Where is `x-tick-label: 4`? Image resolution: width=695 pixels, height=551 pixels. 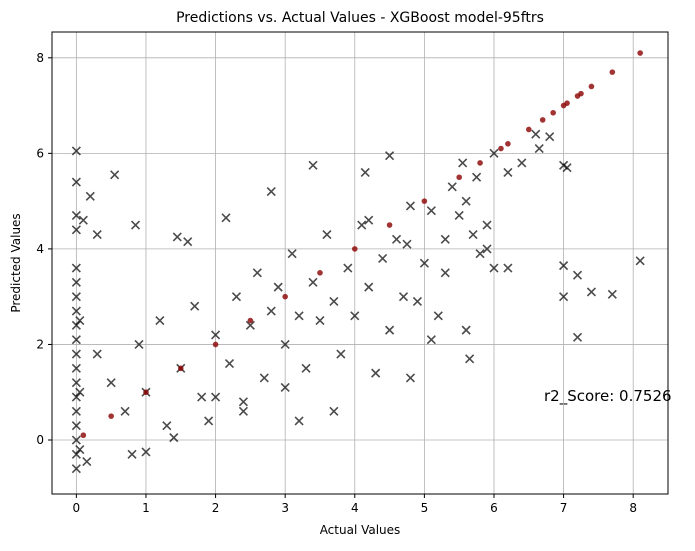
x-tick-label: 4 is located at coordinates (355, 508).